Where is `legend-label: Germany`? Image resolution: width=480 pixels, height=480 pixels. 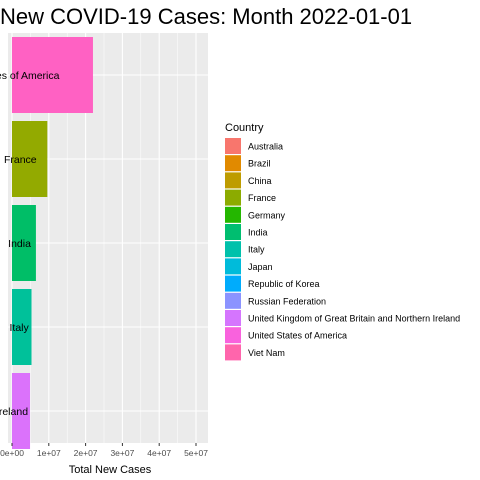 legend-label: Germany is located at coordinates (267, 215).